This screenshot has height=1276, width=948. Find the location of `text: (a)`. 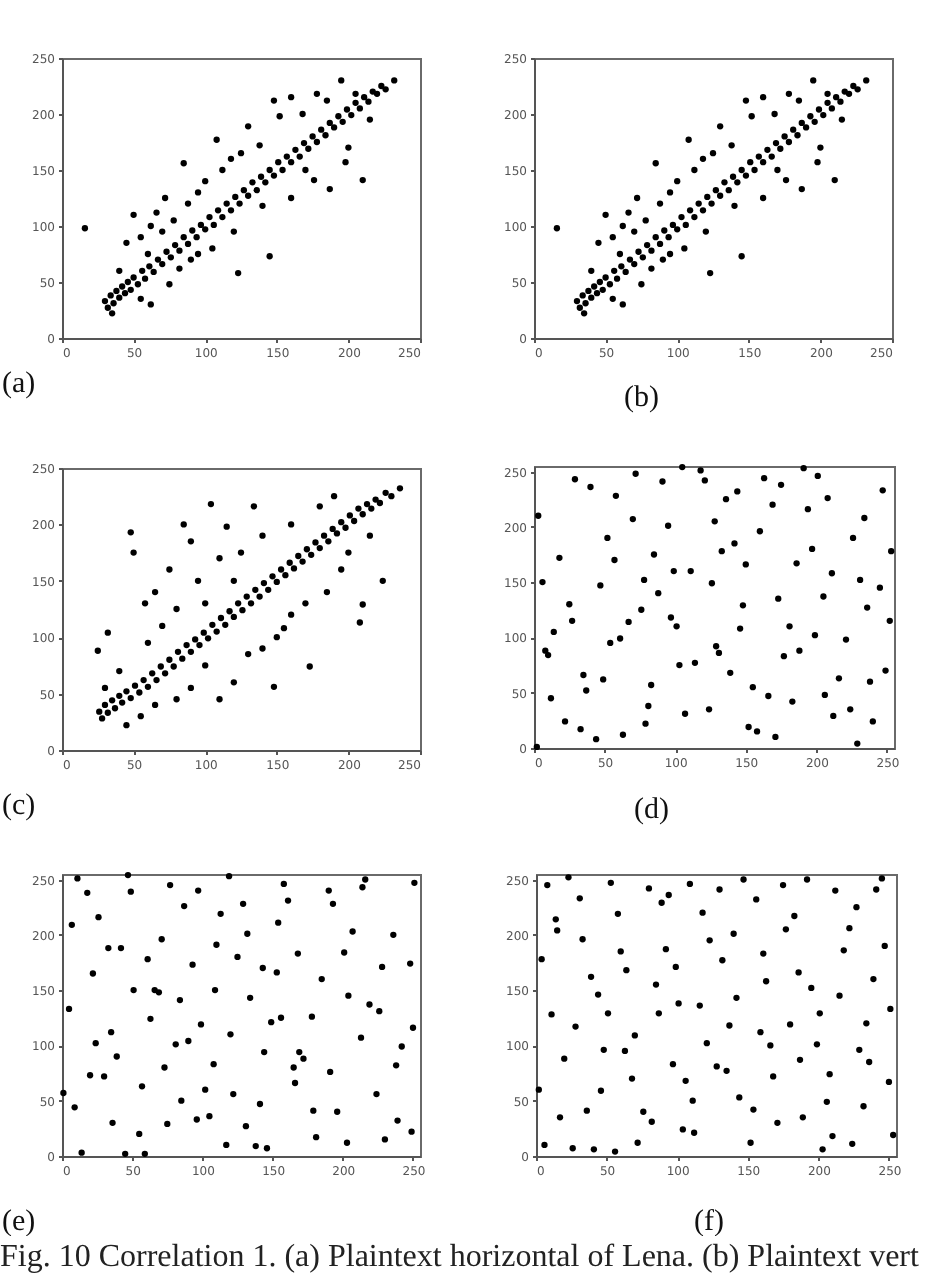

text: (a) is located at coordinates (19, 384).